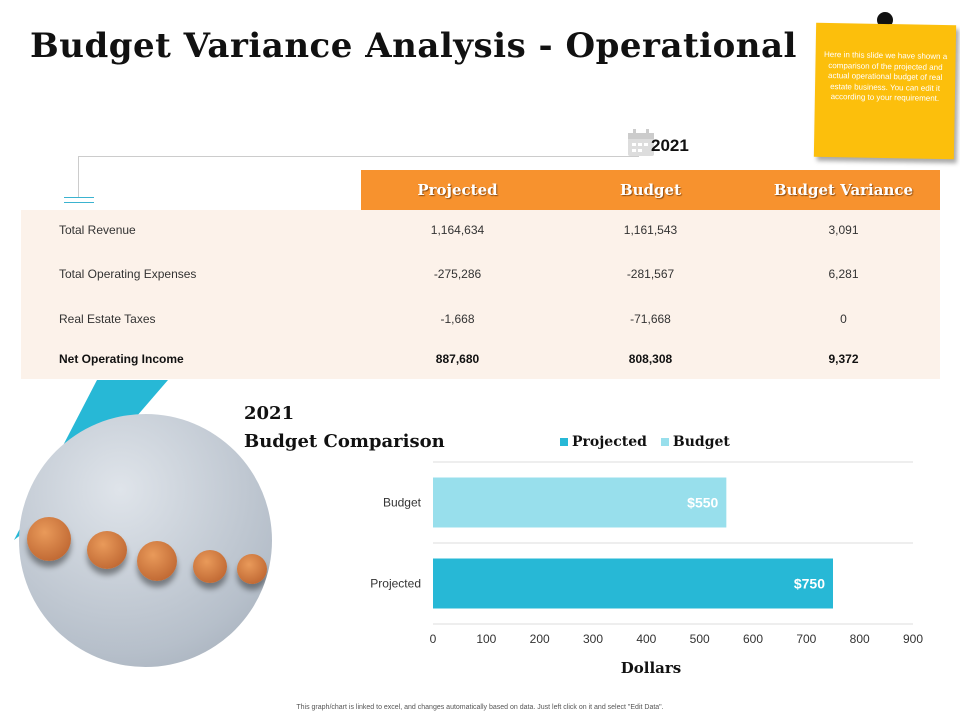 The image size is (960, 720). I want to click on chart-title: Budget Comparison, so click(344, 441).